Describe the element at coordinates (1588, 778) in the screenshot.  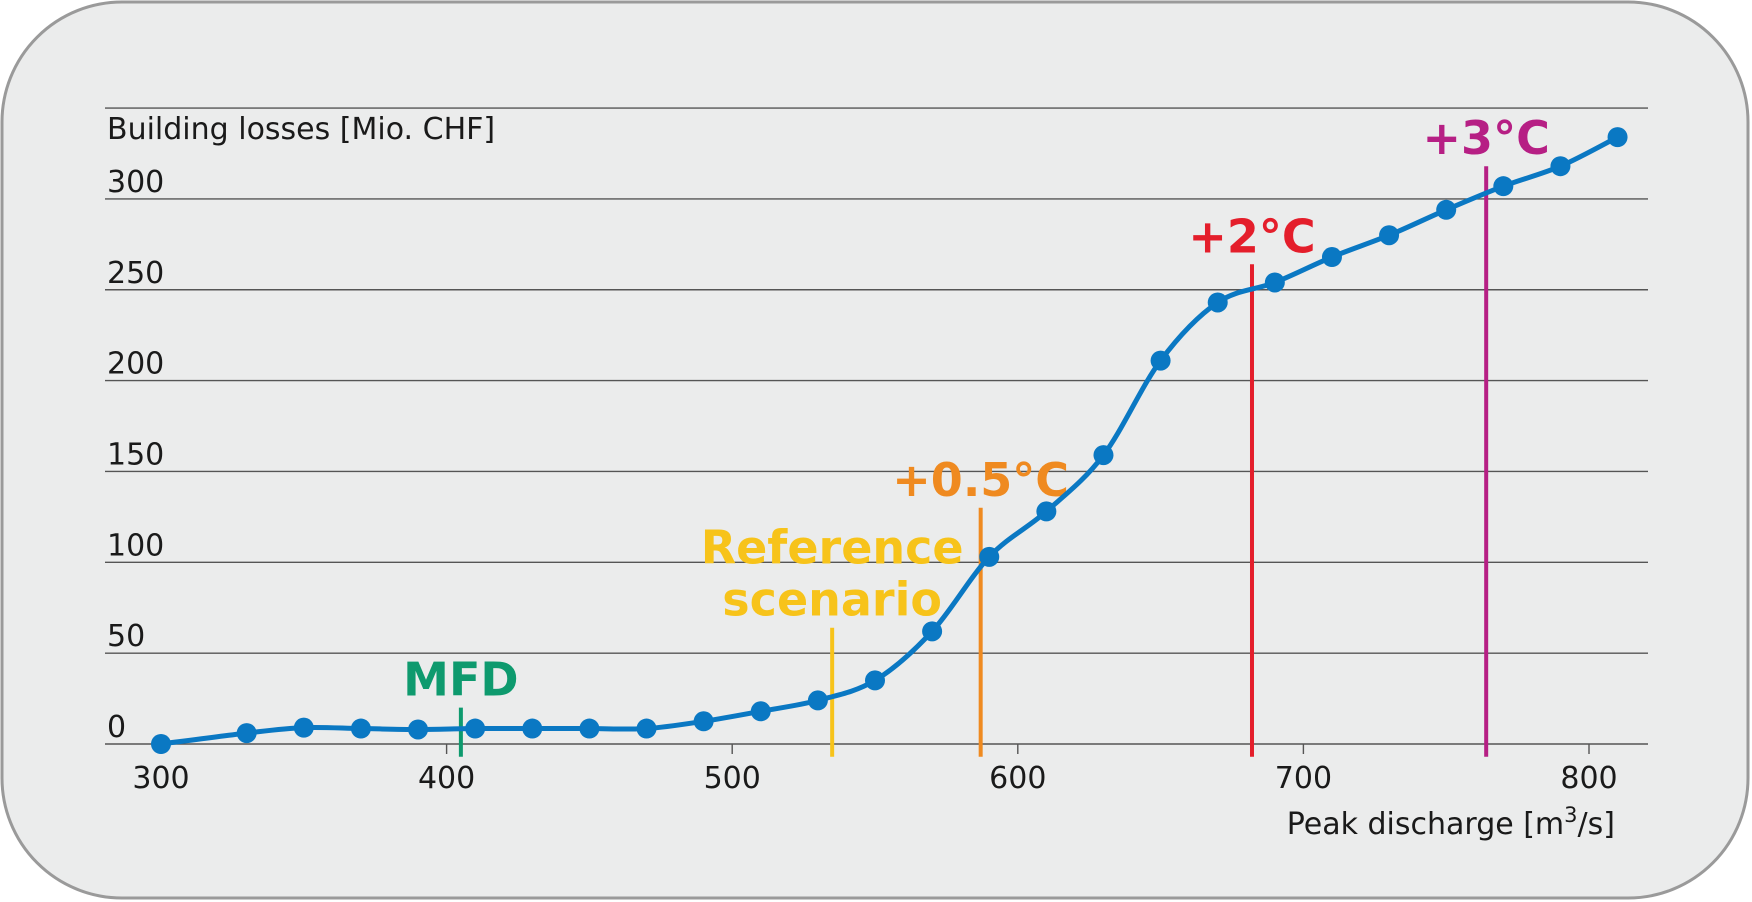
I see `x-tick-label-800: 800` at that location.